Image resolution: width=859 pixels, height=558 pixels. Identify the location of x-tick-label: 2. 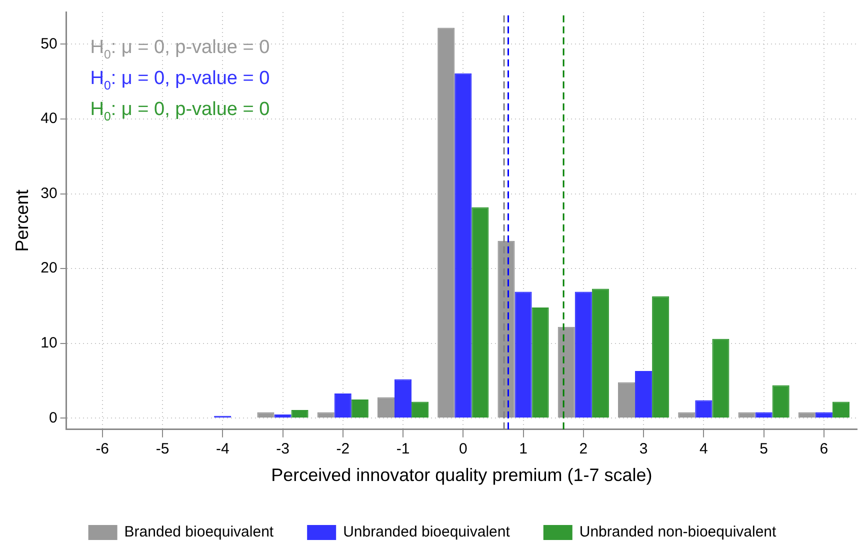
(583, 449).